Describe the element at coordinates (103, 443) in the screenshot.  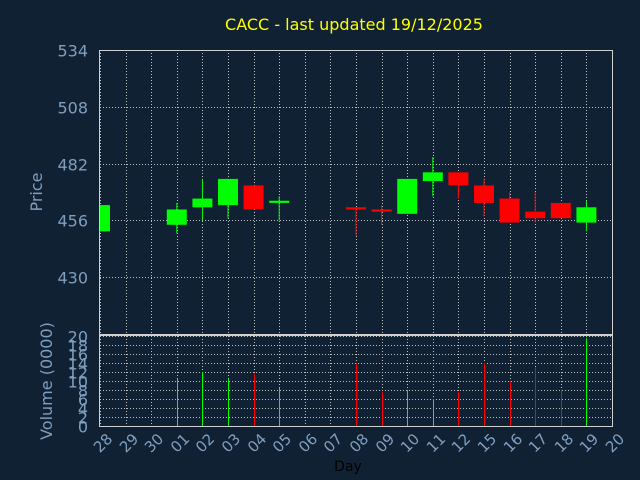
I see `x-tick-label: 28` at that location.